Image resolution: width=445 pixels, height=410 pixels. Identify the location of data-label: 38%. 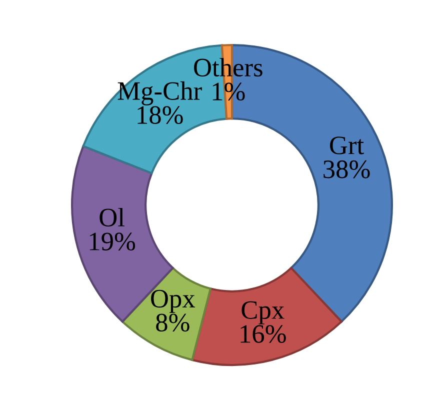
(347, 169).